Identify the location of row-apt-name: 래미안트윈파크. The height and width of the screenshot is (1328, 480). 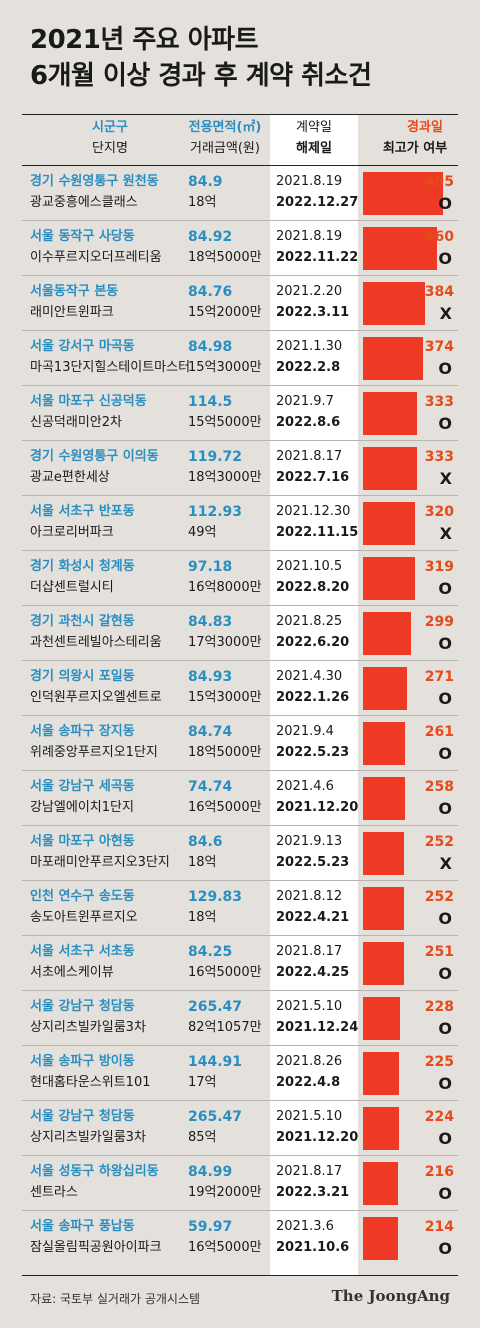
(72, 312).